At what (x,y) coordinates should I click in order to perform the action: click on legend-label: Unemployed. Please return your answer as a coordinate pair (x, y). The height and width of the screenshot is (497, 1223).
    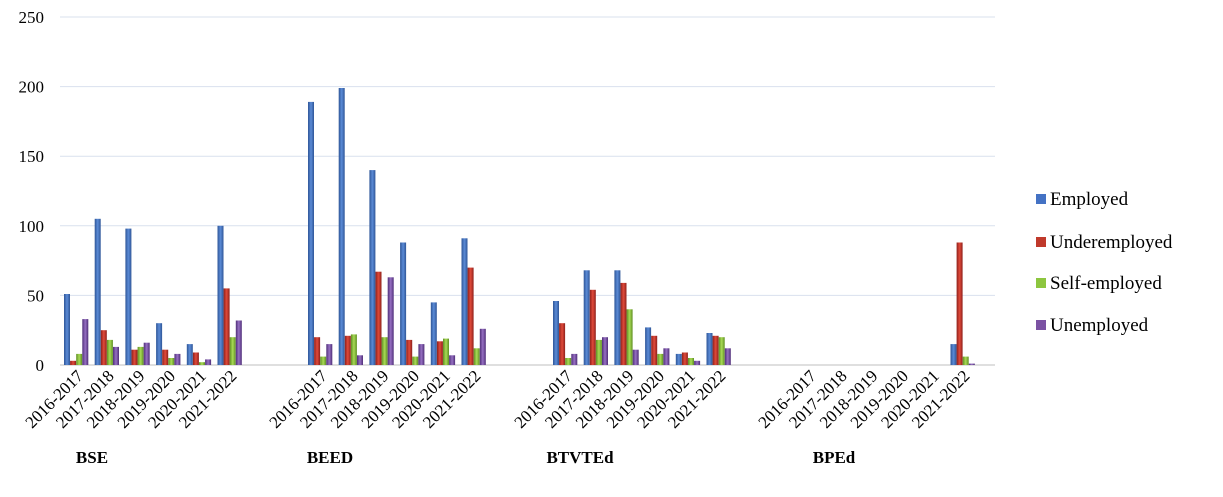
    Looking at the image, I should click on (1099, 325).